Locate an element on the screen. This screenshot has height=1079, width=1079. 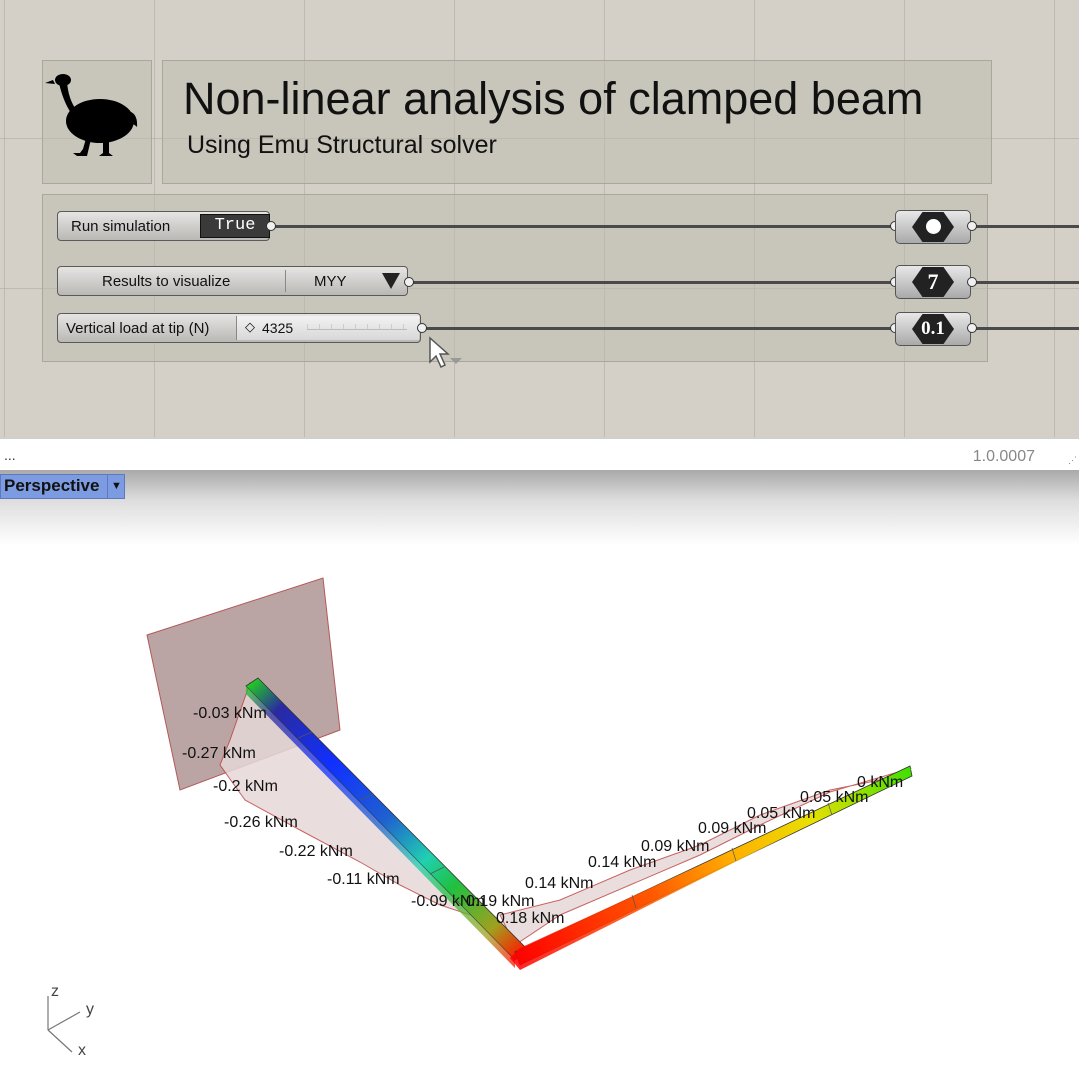
moment-label: -0.26 kNm is located at coordinates (261, 822).